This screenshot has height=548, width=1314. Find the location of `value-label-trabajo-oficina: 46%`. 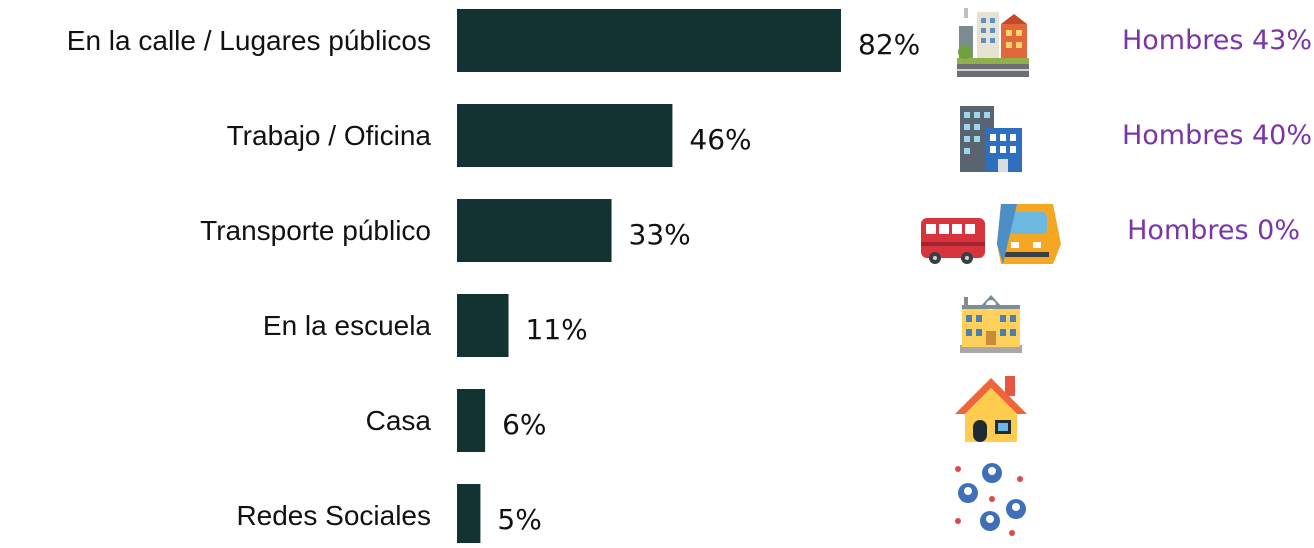

value-label-trabajo-oficina: 46% is located at coordinates (720, 139).